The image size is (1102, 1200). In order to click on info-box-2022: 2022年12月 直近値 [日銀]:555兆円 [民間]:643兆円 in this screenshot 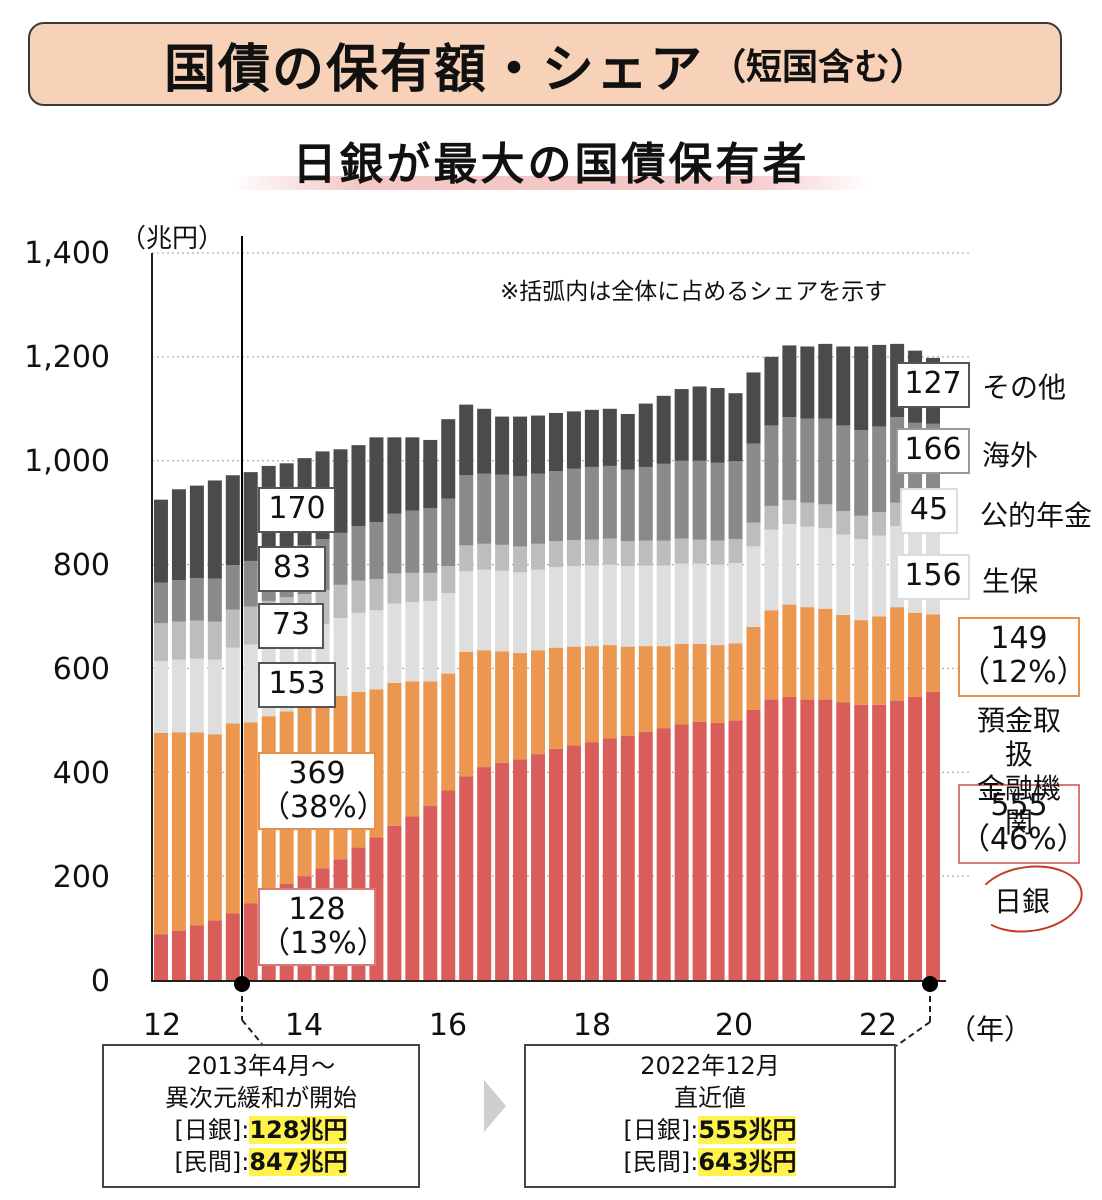, I will do `click(710, 1116)`.